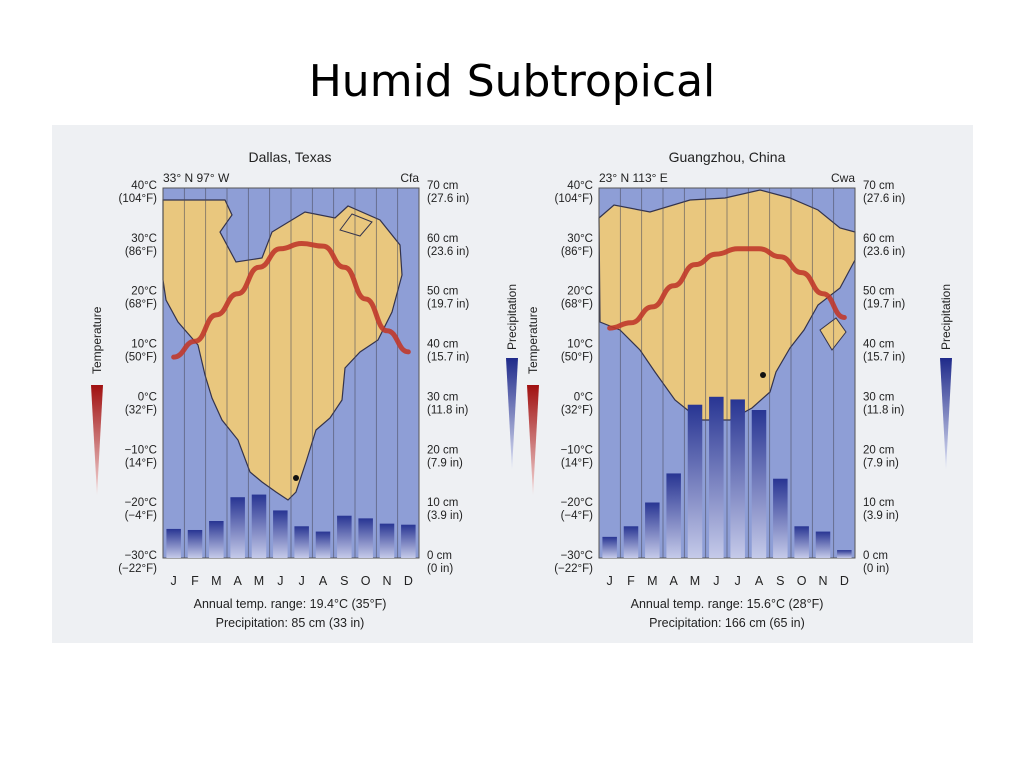 This screenshot has height=768, width=1024. What do you see at coordinates (439, 556) in the screenshot?
I see `precipitation-tick-label: 0 cm` at bounding box center [439, 556].